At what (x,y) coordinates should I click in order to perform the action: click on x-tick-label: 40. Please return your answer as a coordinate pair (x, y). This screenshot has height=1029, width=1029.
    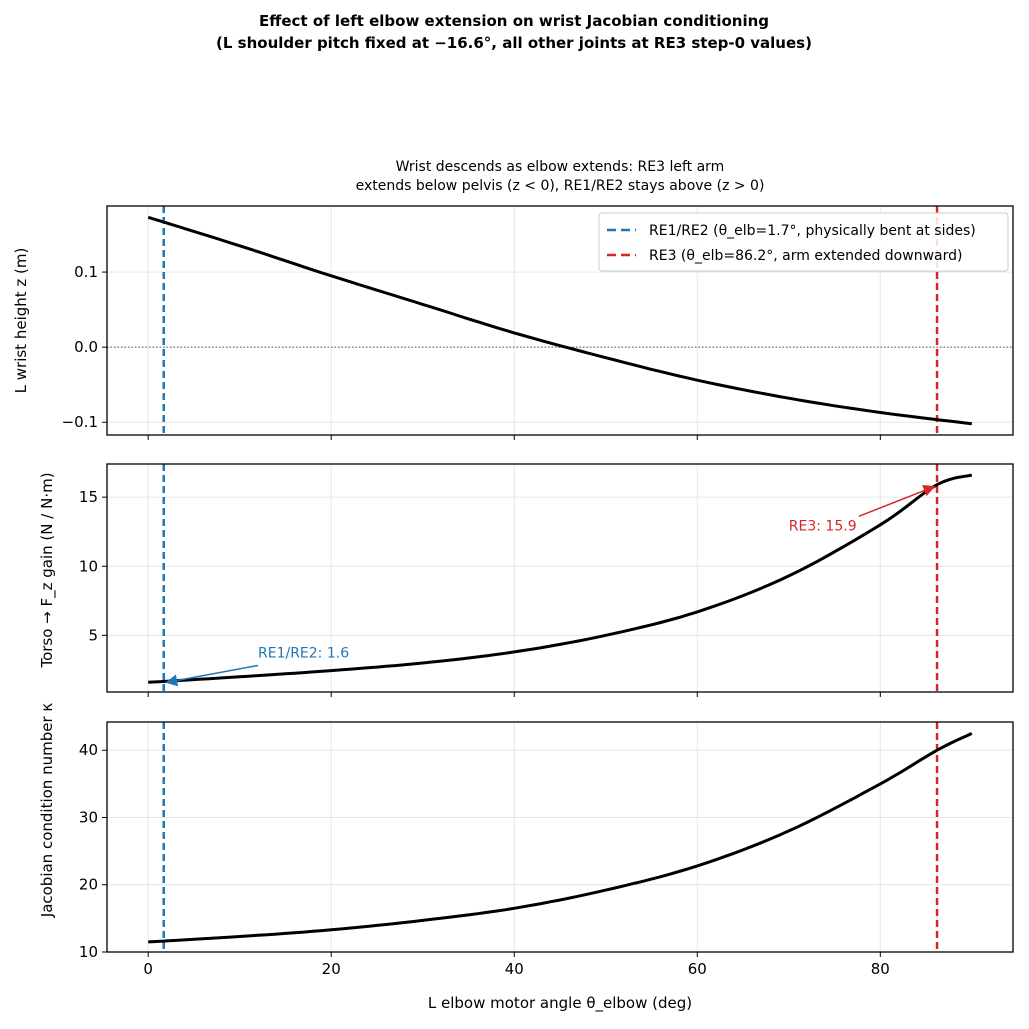
    Looking at the image, I should click on (514, 969).